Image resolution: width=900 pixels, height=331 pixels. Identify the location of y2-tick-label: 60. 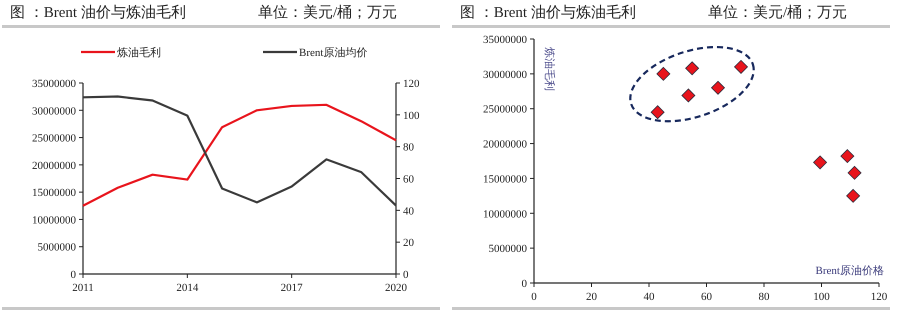
(408, 180).